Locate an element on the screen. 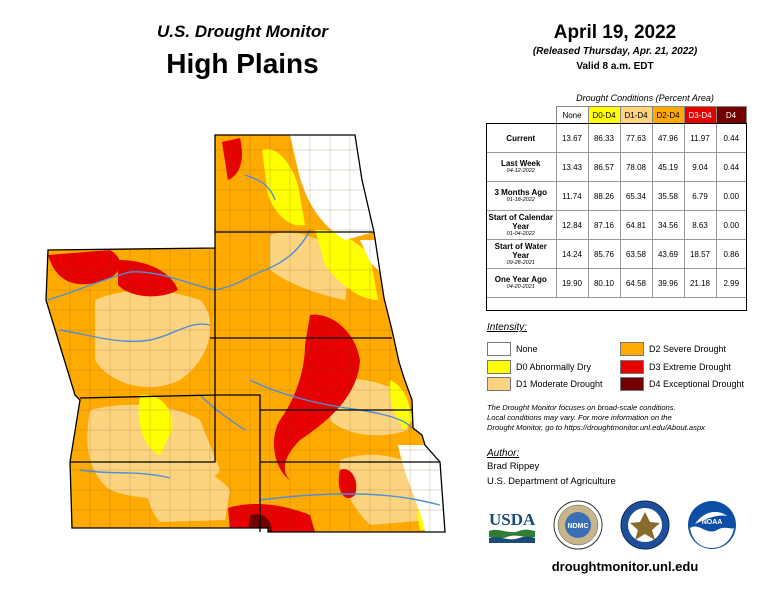 Image resolution: width=767 pixels, height=593 pixels. table-cell: 9.04 is located at coordinates (699, 167).